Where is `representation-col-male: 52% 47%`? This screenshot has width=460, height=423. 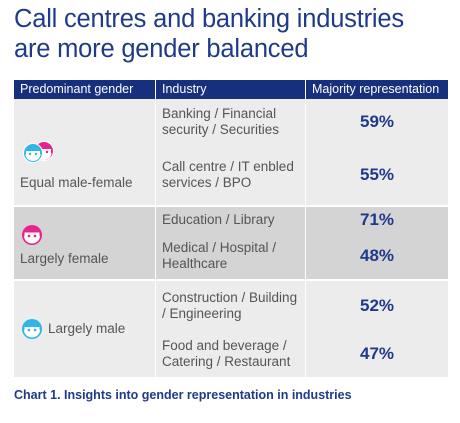 representation-col-male: 52% 47% is located at coordinates (377, 329).